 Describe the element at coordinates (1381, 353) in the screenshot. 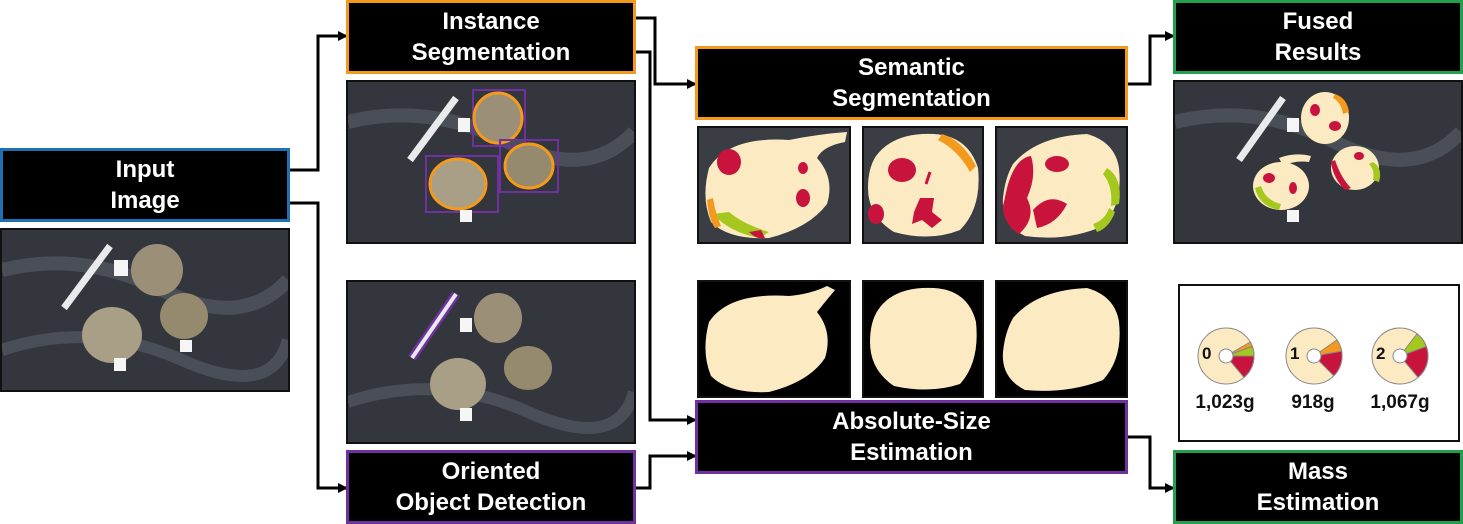

I see `mass-pie-id-2: 2` at that location.